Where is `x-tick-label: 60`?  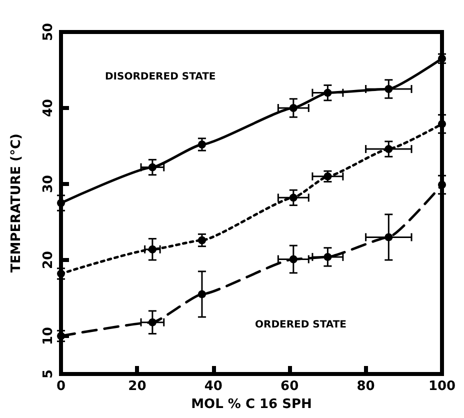
x-tick-label: 60 is located at coordinates (289, 386).